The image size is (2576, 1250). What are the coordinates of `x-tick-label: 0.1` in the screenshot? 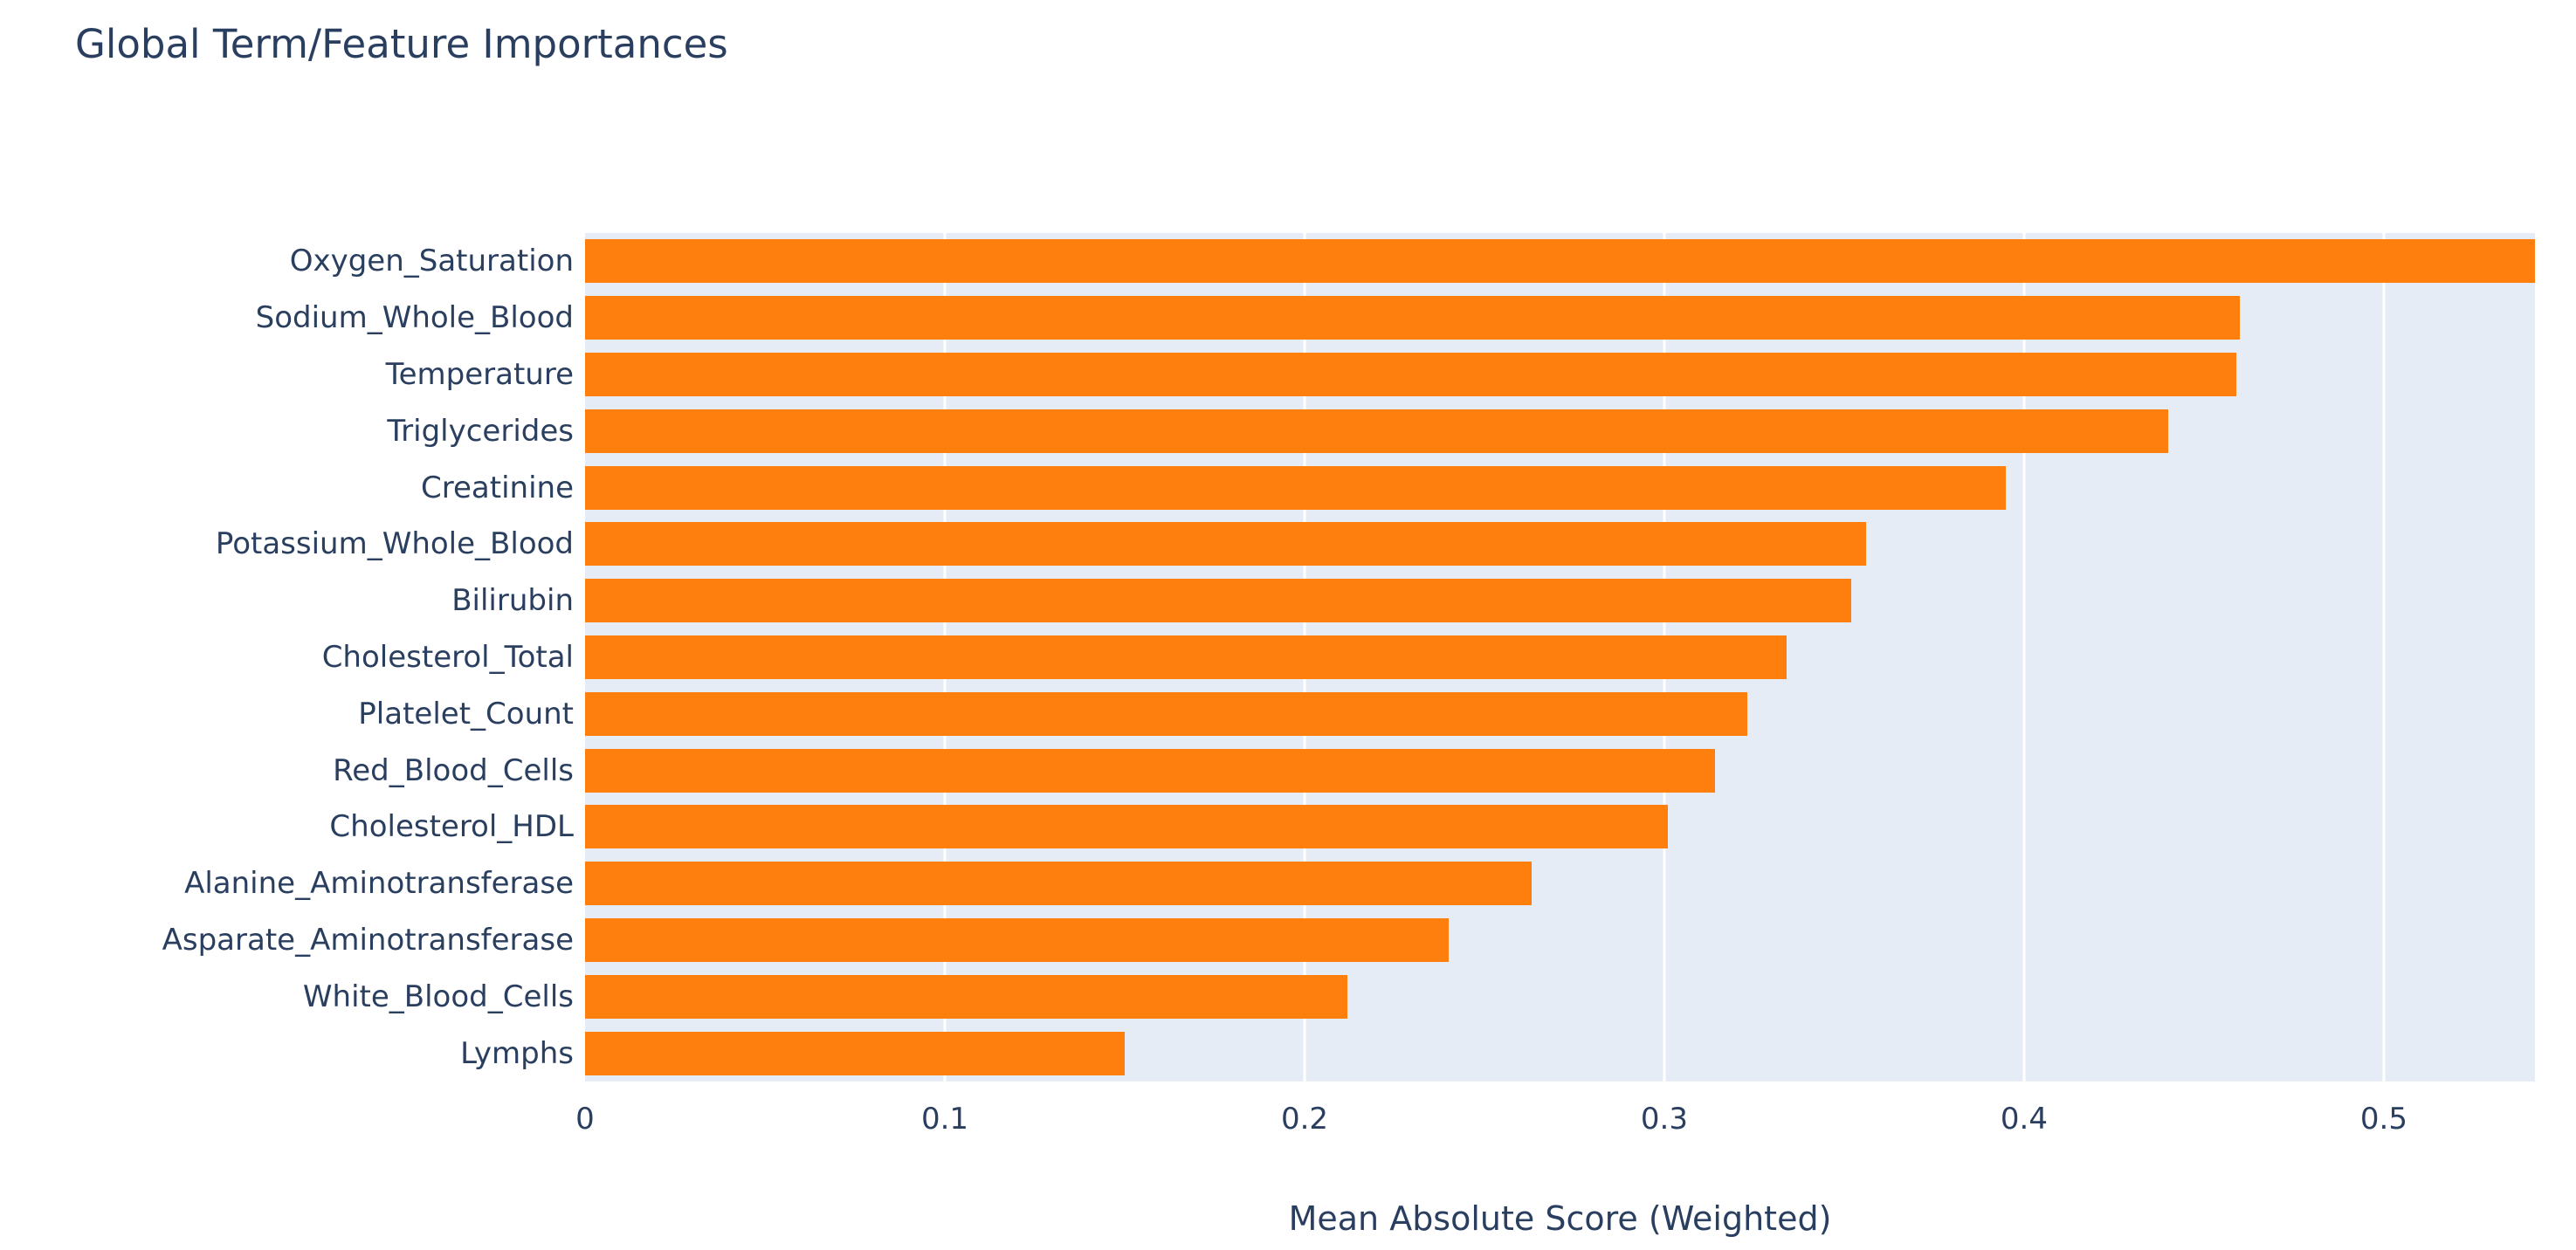 It's located at (944, 1119).